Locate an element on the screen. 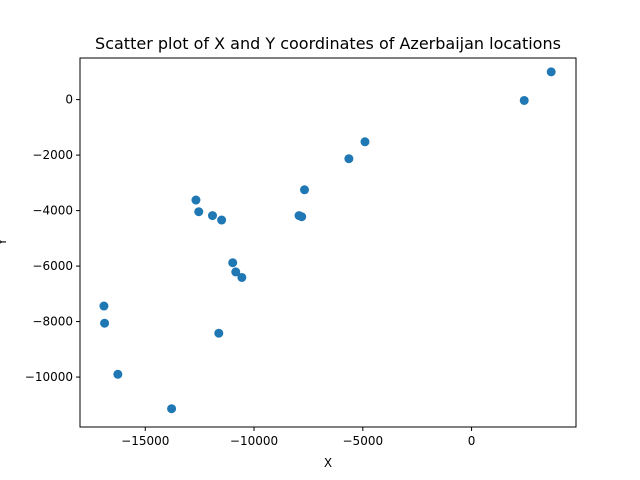  y-tick-label: −10000 is located at coordinates (49, 377).